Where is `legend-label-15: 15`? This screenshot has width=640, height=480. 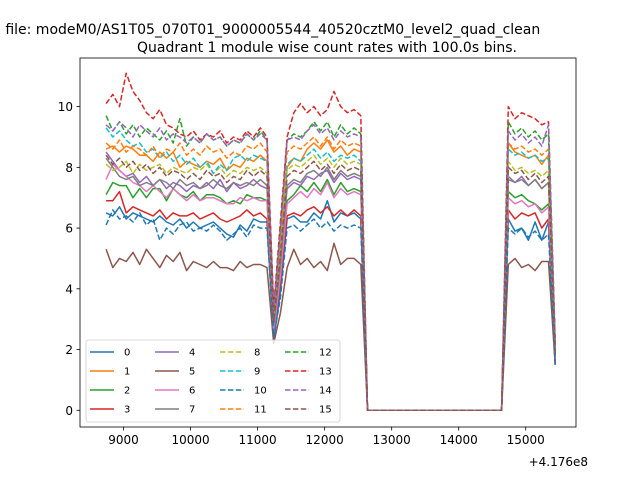 legend-label-15: 15 is located at coordinates (325, 410).